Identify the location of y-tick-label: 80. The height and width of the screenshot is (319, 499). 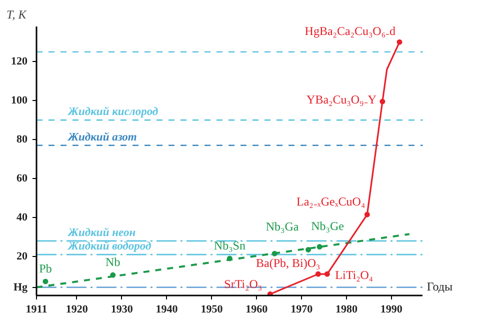
(22, 140).